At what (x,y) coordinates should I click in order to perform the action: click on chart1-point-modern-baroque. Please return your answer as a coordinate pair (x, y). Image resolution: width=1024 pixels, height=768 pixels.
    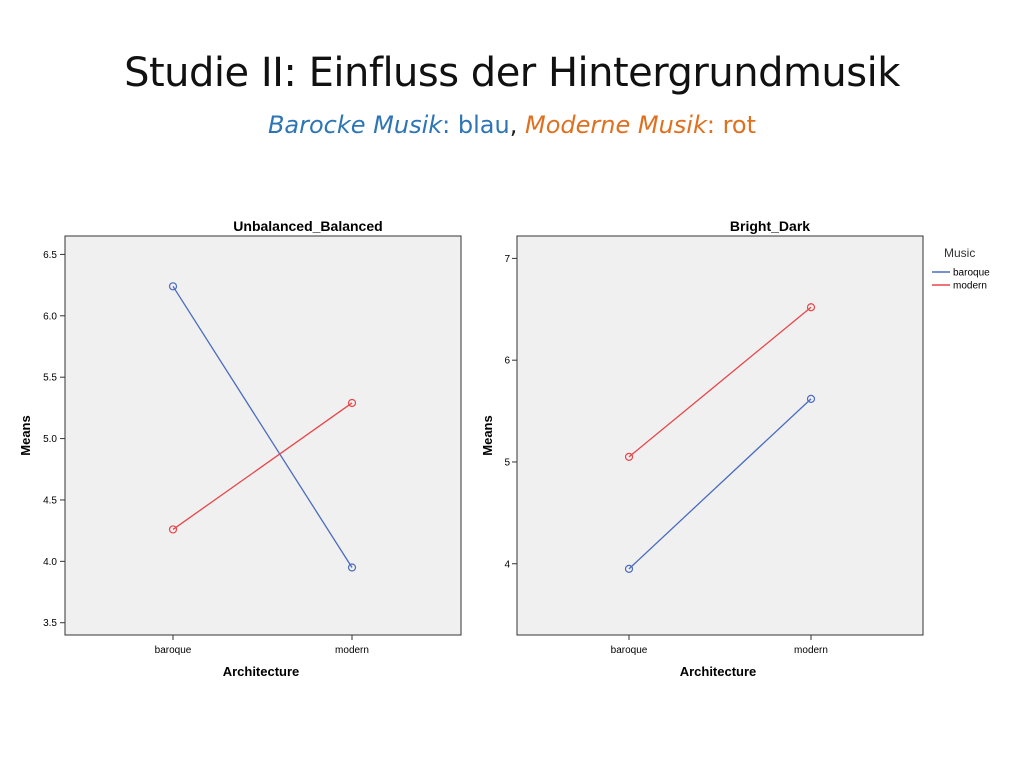
    Looking at the image, I should click on (173, 529).